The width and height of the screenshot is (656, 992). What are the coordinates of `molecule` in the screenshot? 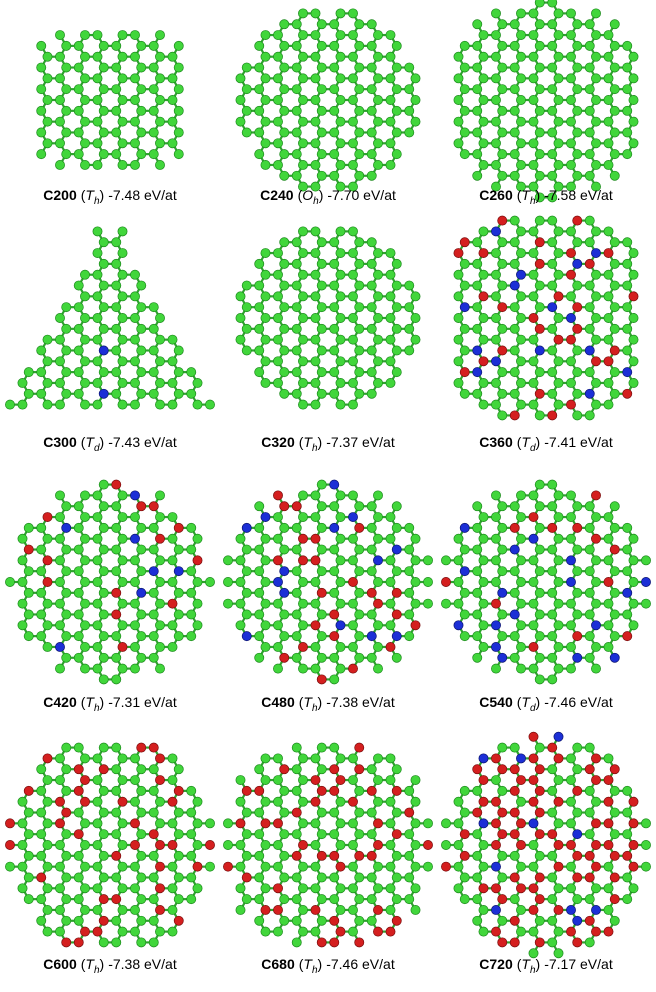 It's located at (110, 100).